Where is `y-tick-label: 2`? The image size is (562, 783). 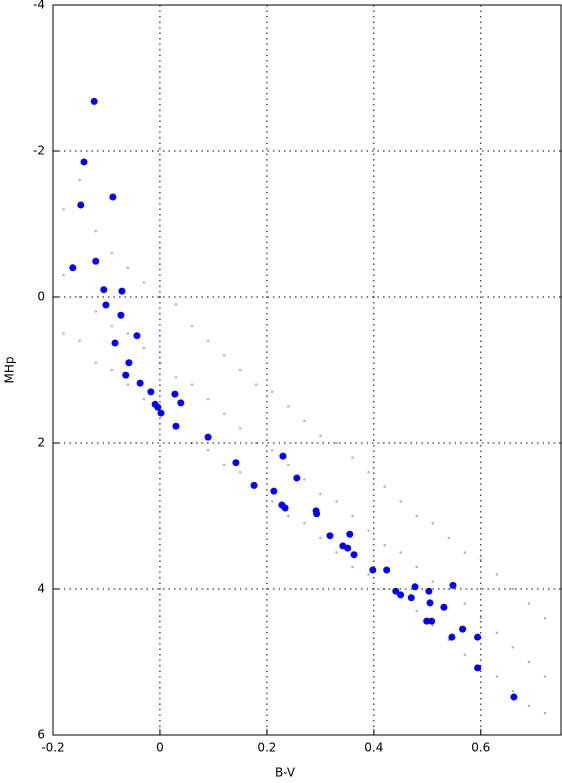 y-tick-label: 2 is located at coordinates (41, 443).